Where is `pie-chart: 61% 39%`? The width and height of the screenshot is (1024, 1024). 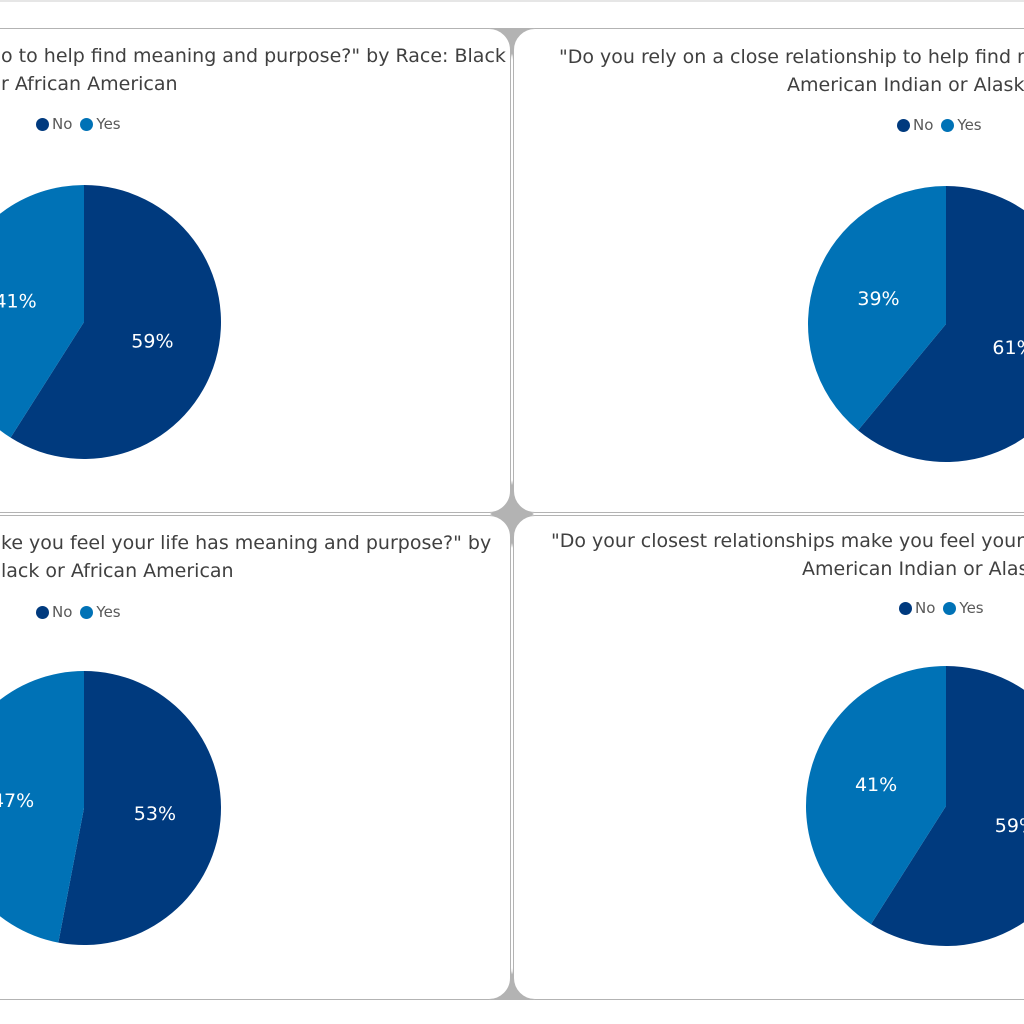
pie-chart: 61% 39% is located at coordinates (916, 324).